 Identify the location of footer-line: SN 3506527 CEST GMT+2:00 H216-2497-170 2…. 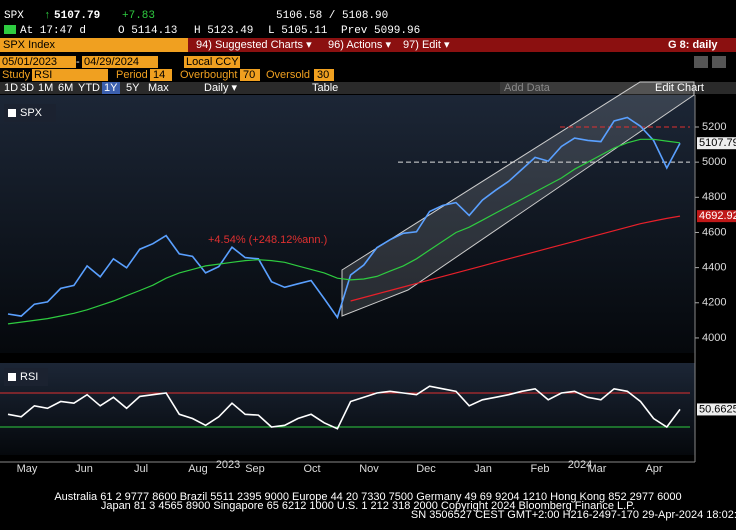
(573, 515).